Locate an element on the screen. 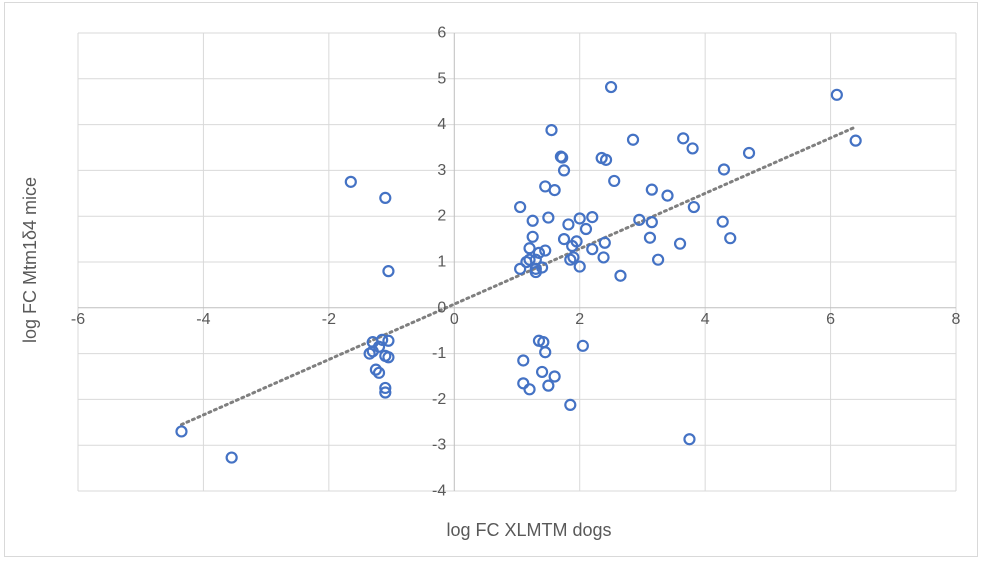 This screenshot has height=561, width=982. y-tick-label: 6 is located at coordinates (441, 33).